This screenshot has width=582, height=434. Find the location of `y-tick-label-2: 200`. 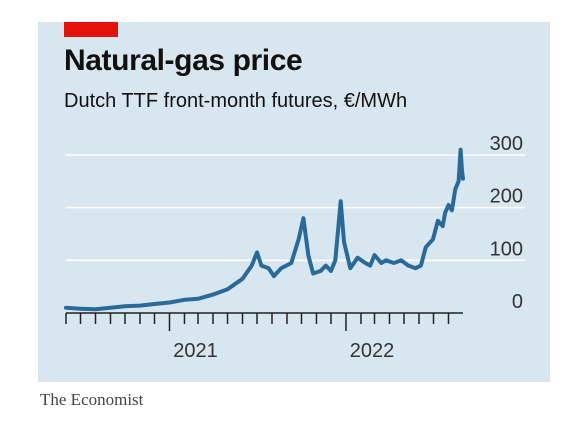

y-tick-label-2: 200 is located at coordinates (506, 197).